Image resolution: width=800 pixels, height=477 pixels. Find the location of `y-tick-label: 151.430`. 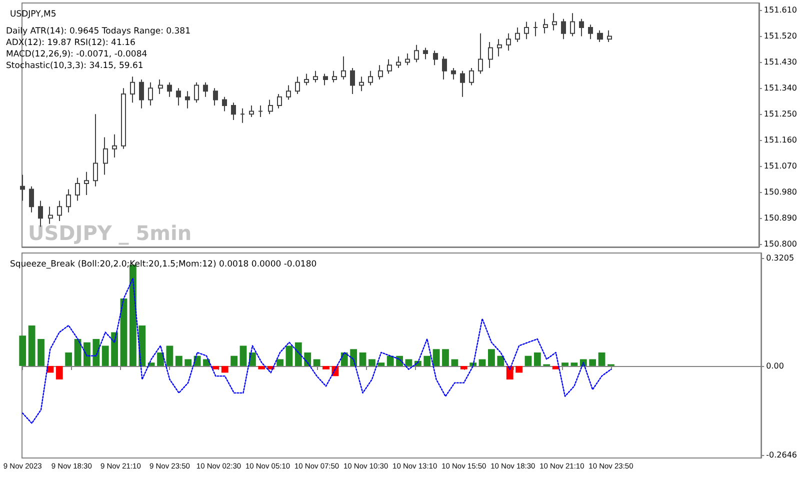

y-tick-label: 151.430 is located at coordinates (781, 62).